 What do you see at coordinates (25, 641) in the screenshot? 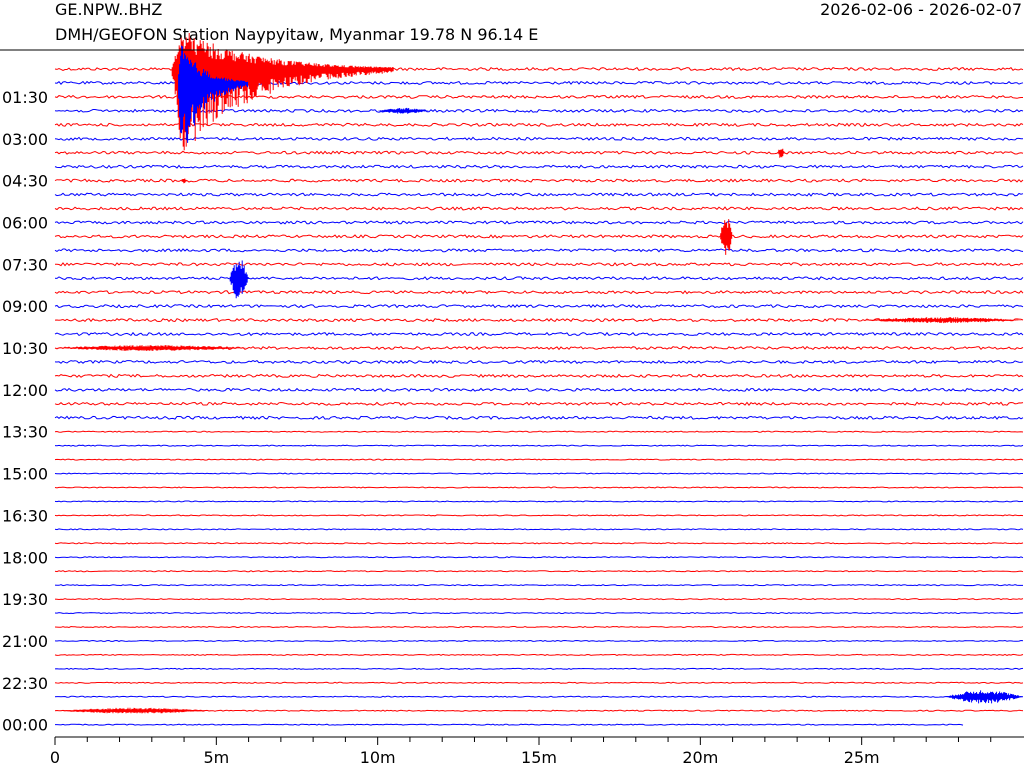
I see `y-tick-label: 21:00` at bounding box center [25, 641].